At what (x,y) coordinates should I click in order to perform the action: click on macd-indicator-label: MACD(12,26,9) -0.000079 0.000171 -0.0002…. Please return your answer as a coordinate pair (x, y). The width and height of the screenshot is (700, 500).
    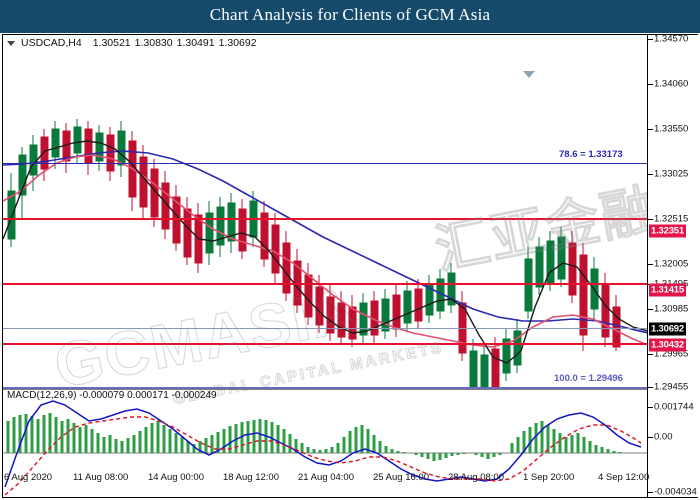
    Looking at the image, I should click on (112, 396).